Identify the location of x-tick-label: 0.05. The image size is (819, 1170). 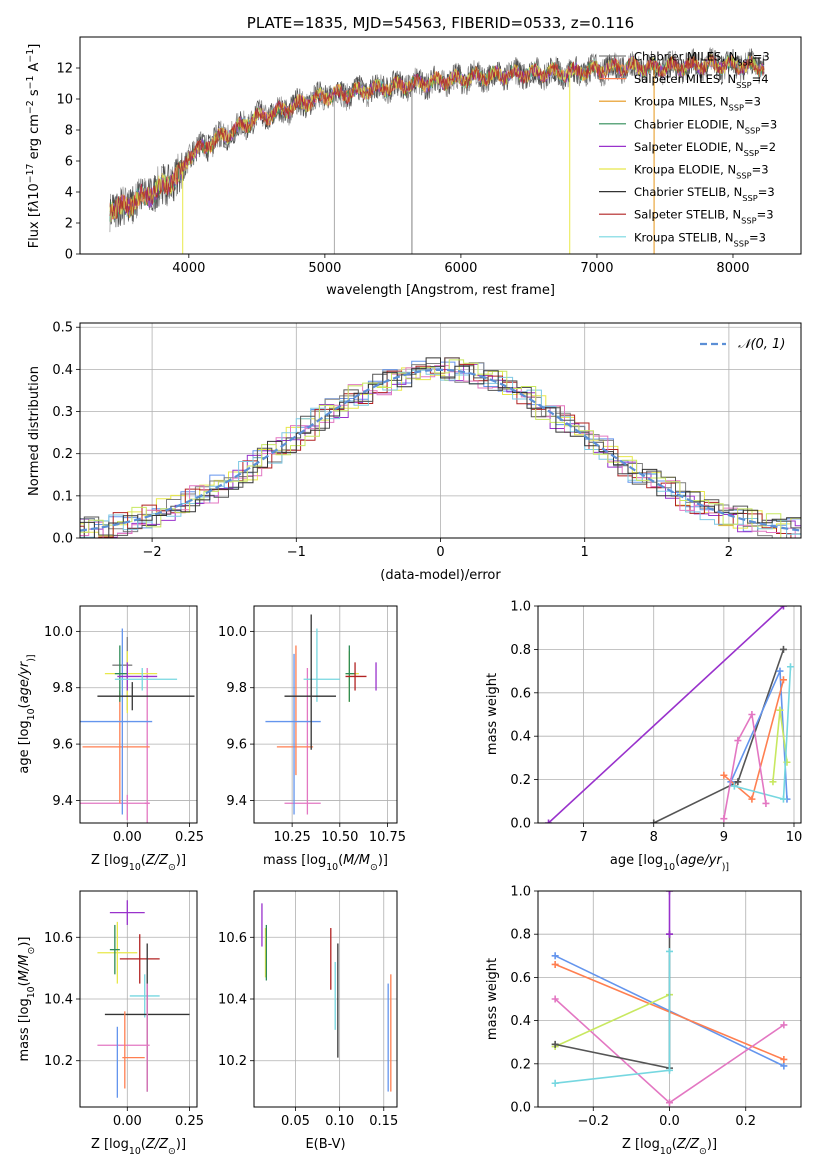
(295, 1121).